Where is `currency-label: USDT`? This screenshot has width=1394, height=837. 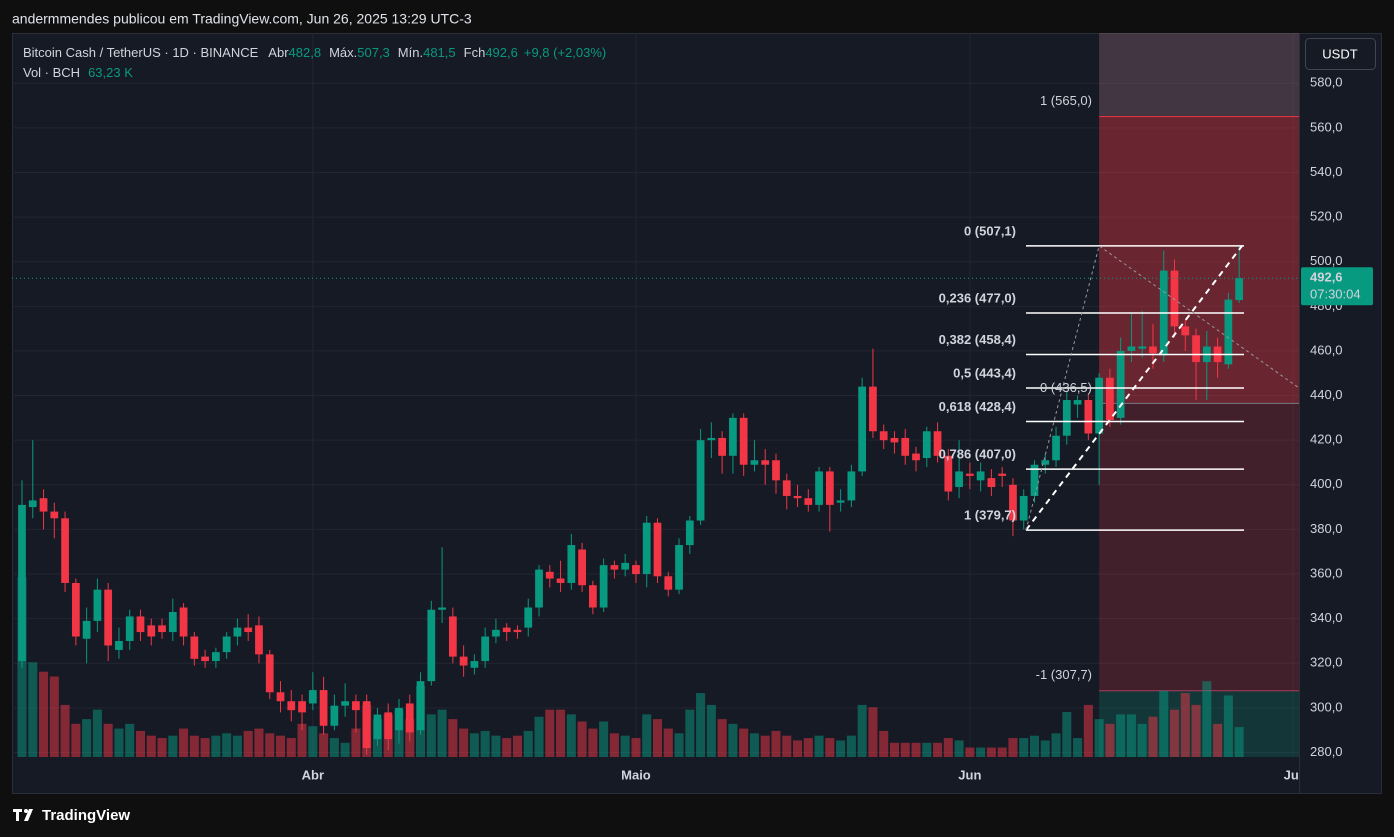 currency-label: USDT is located at coordinates (1339, 53).